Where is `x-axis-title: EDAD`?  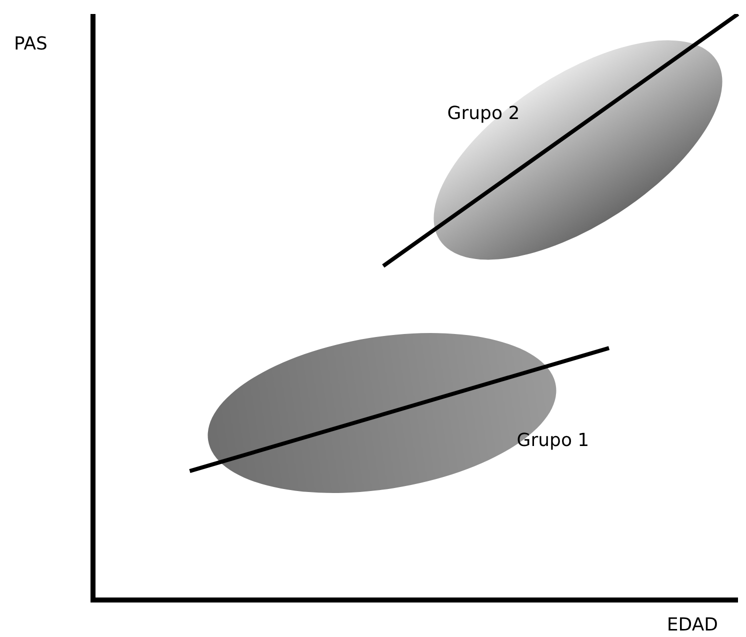
x-axis-title: EDAD is located at coordinates (692, 625).